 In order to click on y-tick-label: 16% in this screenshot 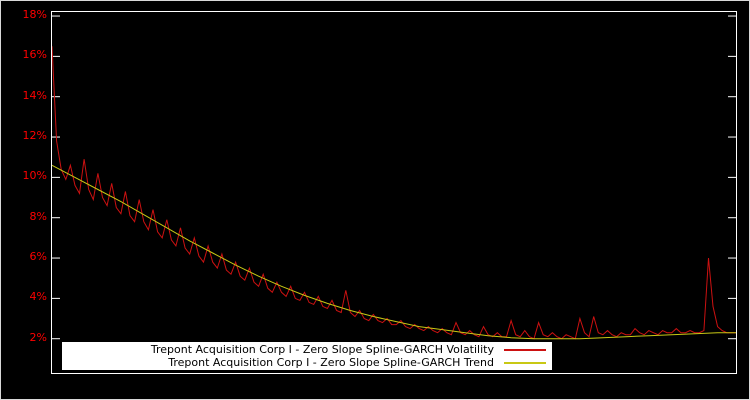, I will do `click(34, 55)`.